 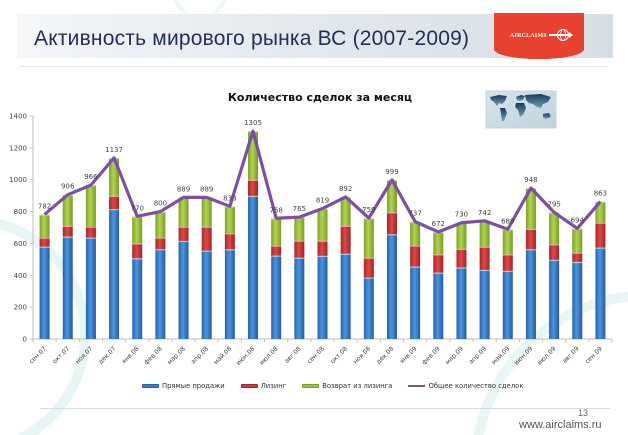 What do you see at coordinates (150, 386) in the screenshot?
I see `legend-swatch-blue` at bounding box center [150, 386].